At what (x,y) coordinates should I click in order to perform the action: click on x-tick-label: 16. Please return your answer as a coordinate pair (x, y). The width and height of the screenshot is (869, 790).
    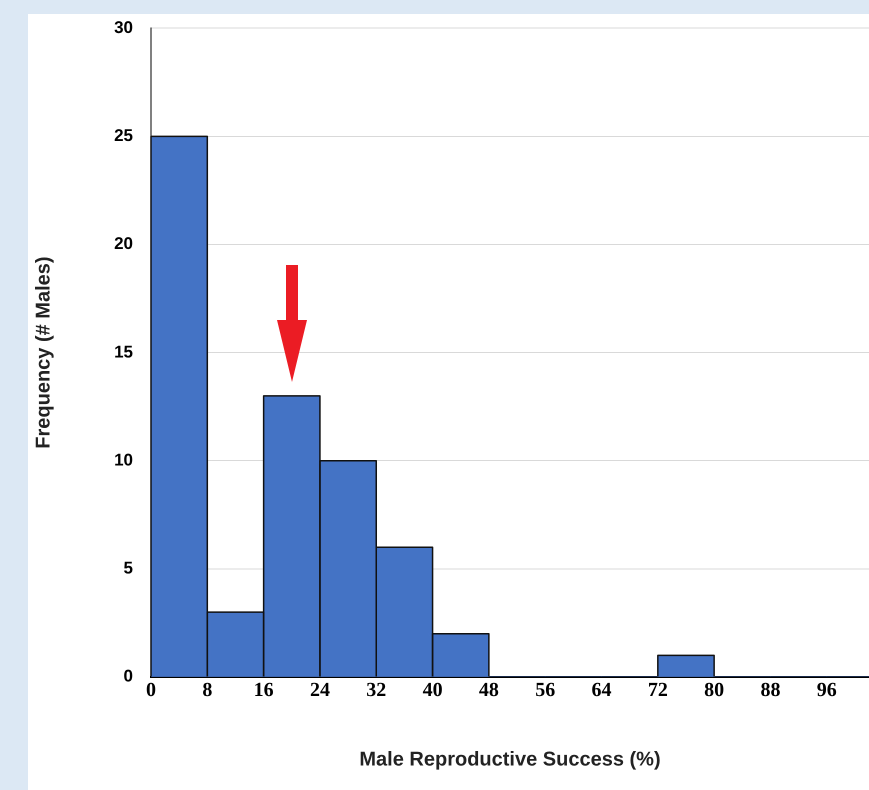
    Looking at the image, I should click on (264, 690).